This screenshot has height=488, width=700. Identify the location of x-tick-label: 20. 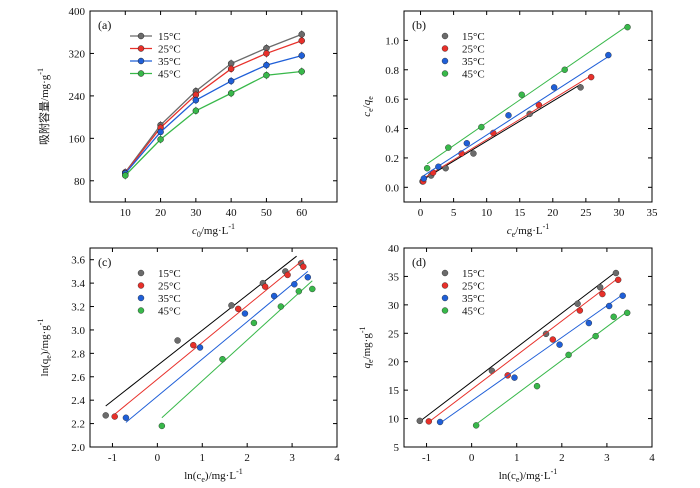
(161, 213).